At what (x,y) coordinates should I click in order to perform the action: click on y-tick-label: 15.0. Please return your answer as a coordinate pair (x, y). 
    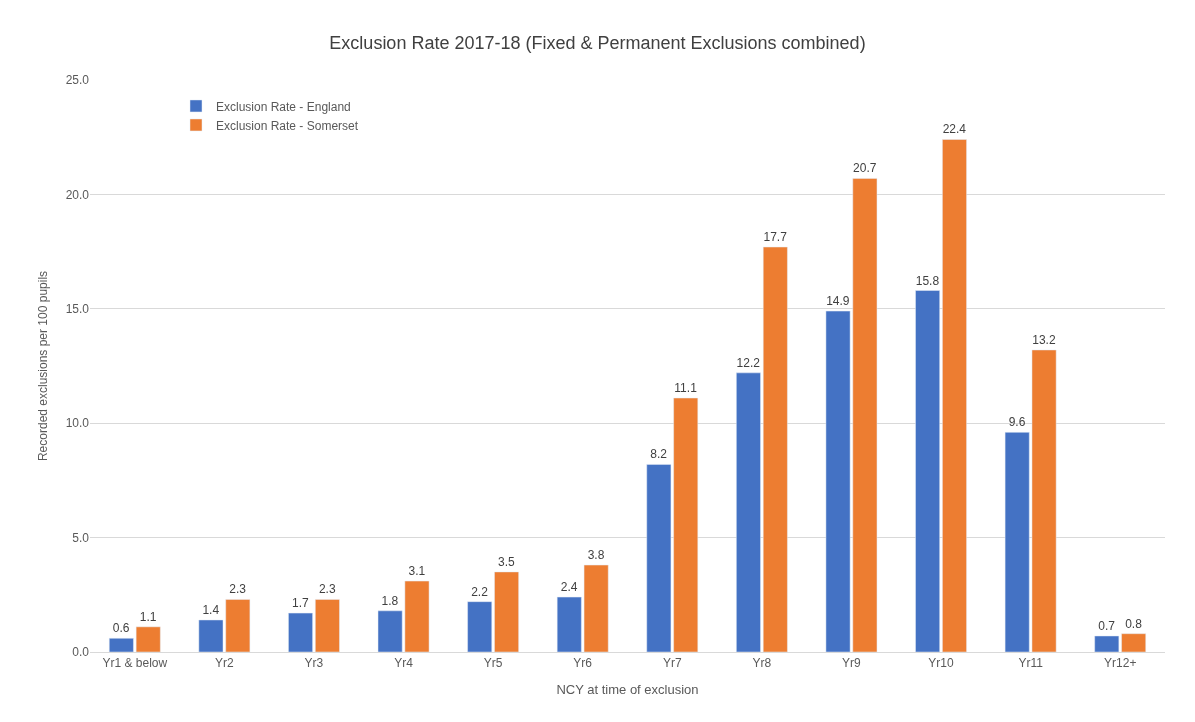
    Looking at the image, I should click on (77, 309).